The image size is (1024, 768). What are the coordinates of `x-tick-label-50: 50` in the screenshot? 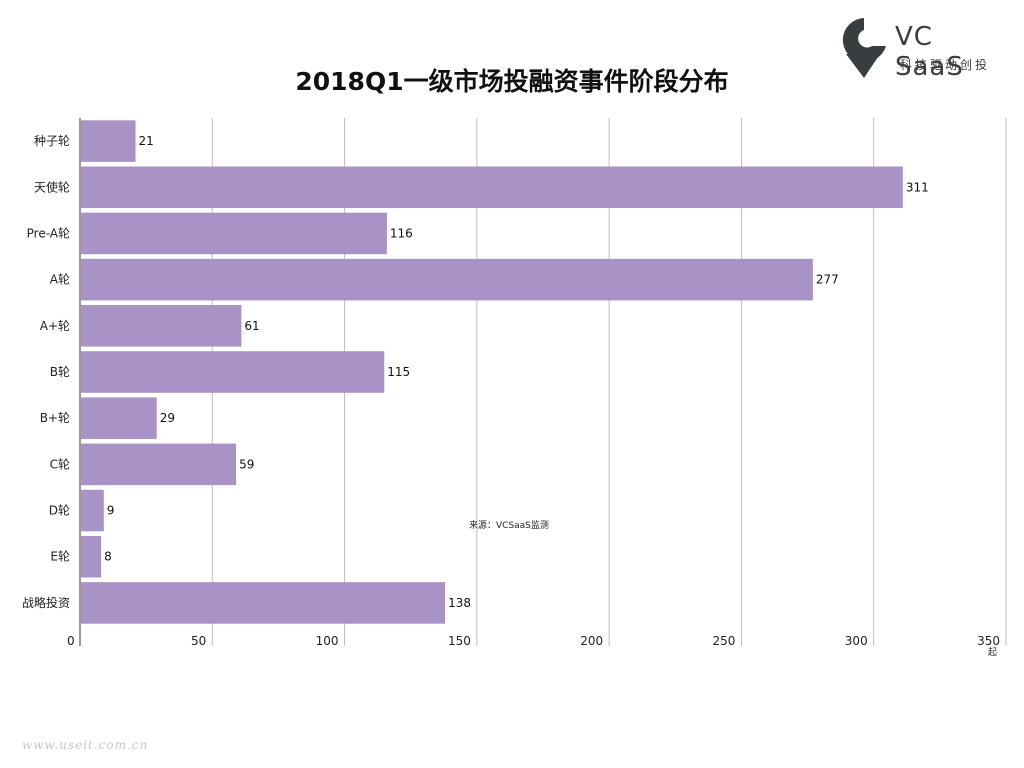 It's located at (198, 641).